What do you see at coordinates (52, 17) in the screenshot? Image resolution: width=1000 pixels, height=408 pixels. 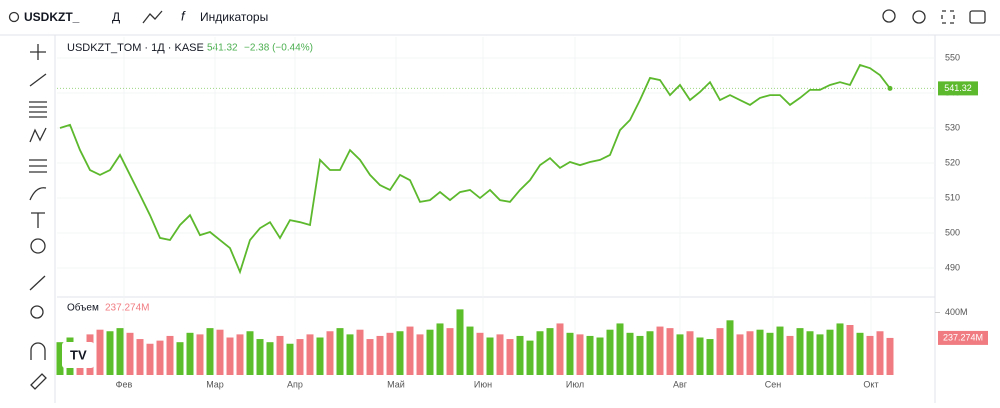 I see `symbol: USDKZT_` at bounding box center [52, 17].